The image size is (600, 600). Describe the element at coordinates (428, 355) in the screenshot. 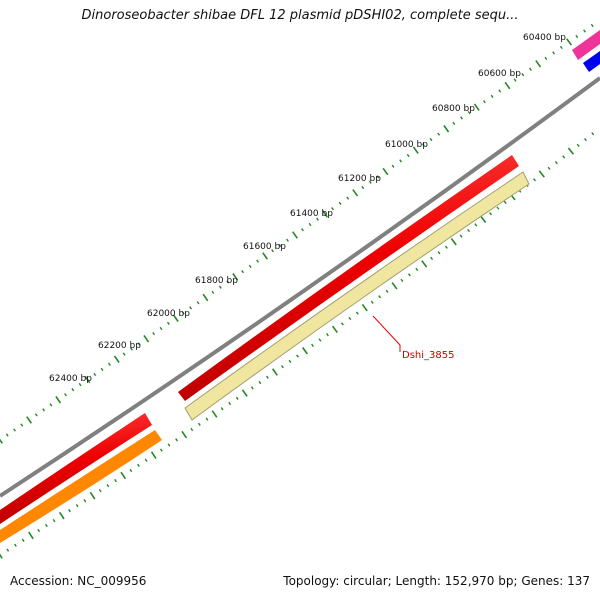

I see `gene-label-dshi-3855: Dshi_3855` at that location.